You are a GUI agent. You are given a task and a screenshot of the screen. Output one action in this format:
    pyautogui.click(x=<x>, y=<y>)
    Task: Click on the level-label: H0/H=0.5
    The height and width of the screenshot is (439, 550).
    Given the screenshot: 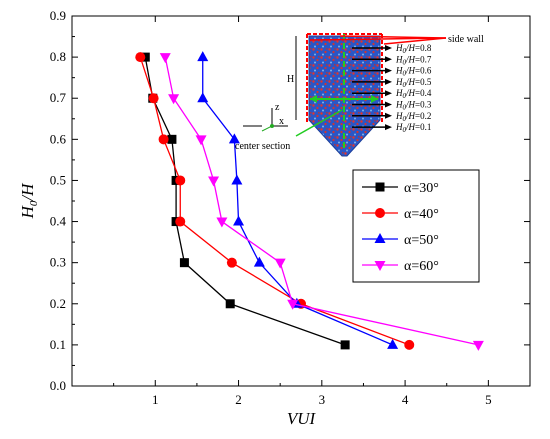 What is the action you would take?
    pyautogui.click(x=413, y=83)
    